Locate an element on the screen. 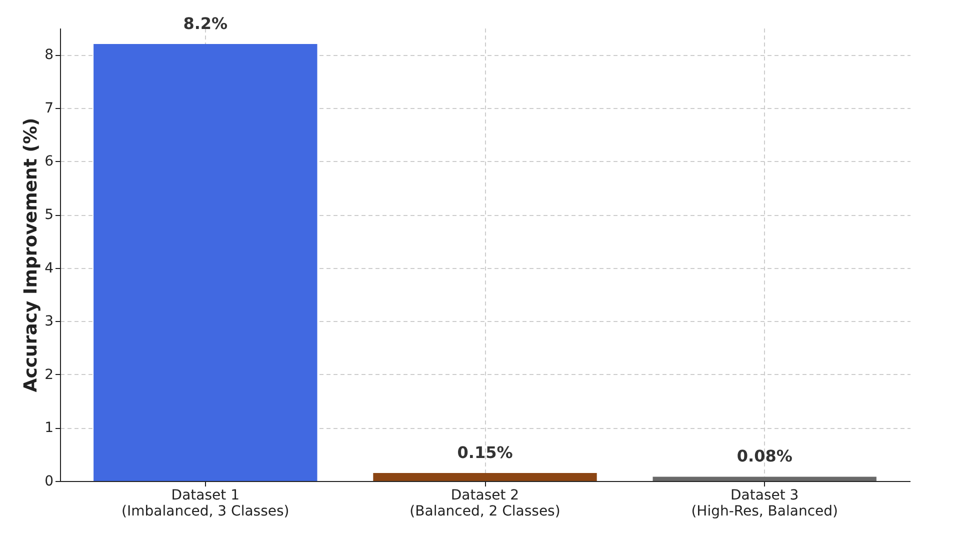  y-tick-label: 7 is located at coordinates (49, 108).